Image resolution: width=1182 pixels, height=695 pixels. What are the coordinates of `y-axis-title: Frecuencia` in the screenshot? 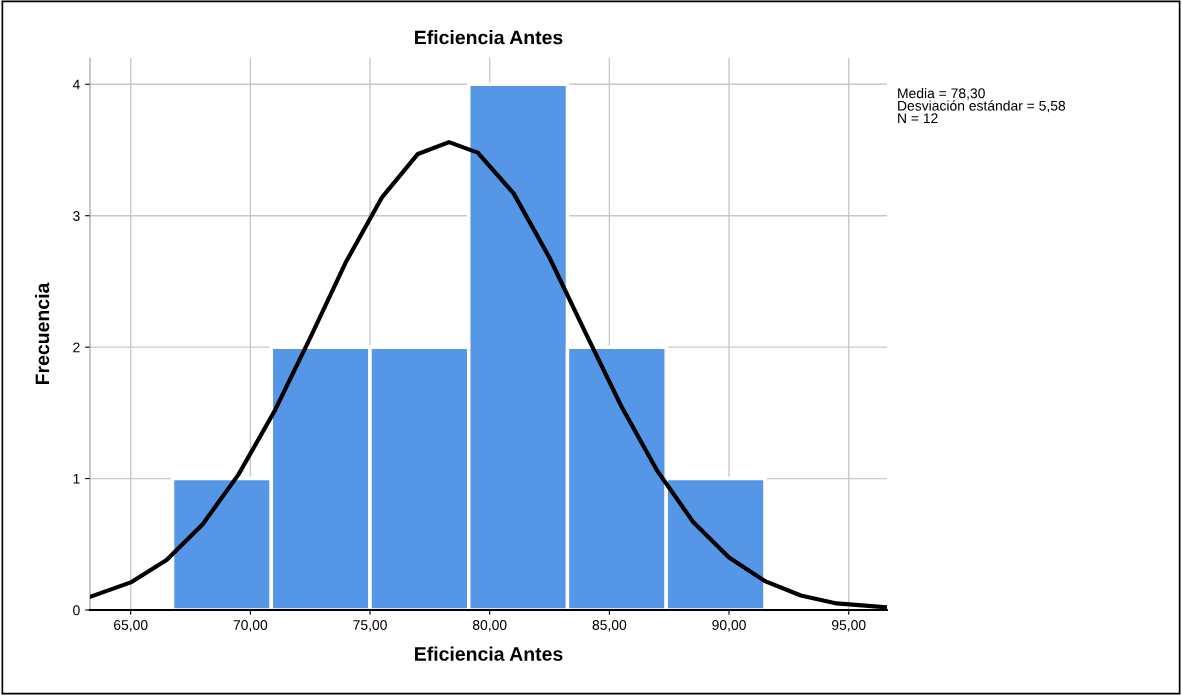 It's located at (42, 333).